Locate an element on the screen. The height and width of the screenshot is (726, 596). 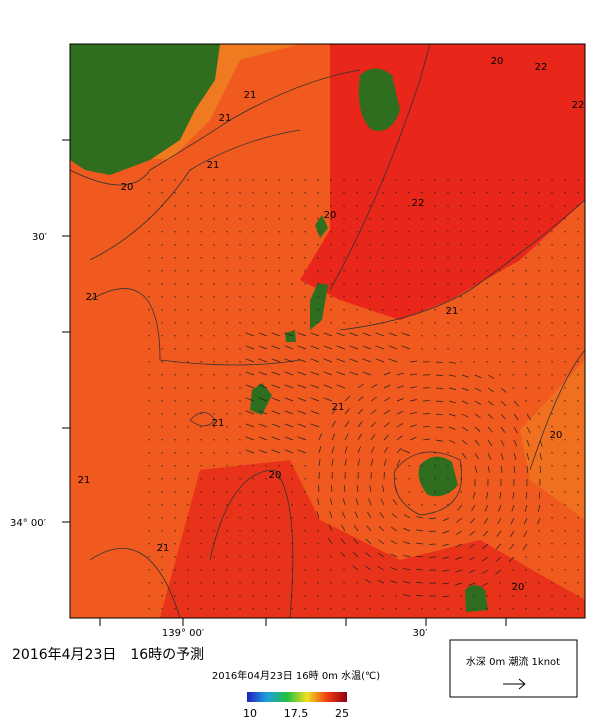
island is located at coordinates (438, 477).